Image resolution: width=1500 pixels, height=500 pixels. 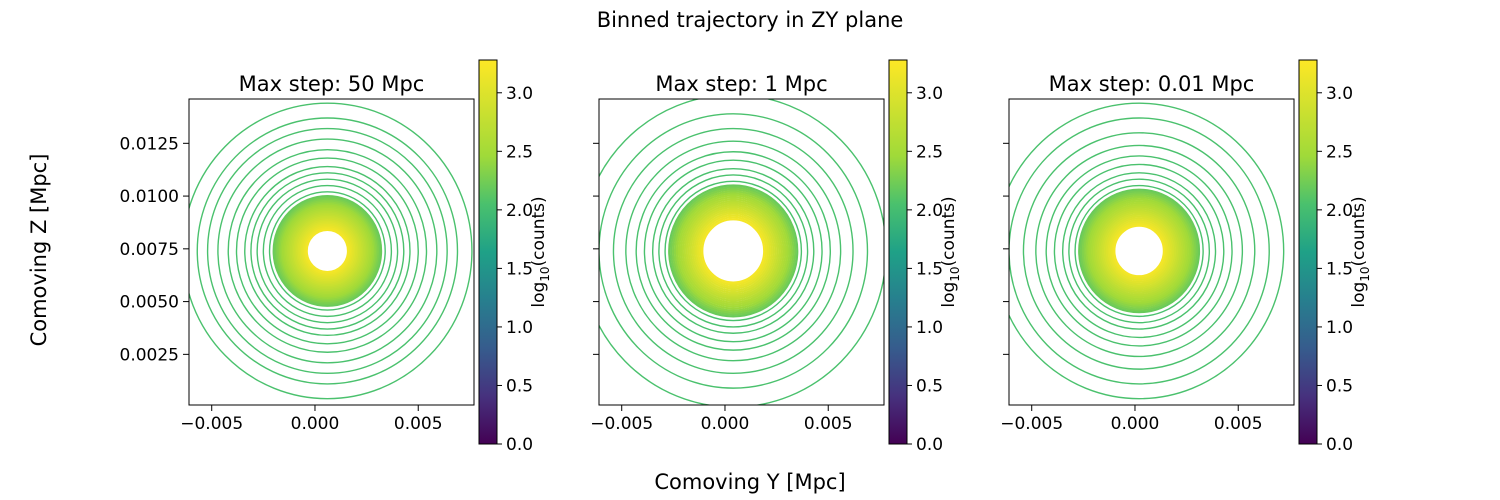 I want to click on figure-suptitle: Binned trajectory in ZY plane, so click(x=750, y=20).